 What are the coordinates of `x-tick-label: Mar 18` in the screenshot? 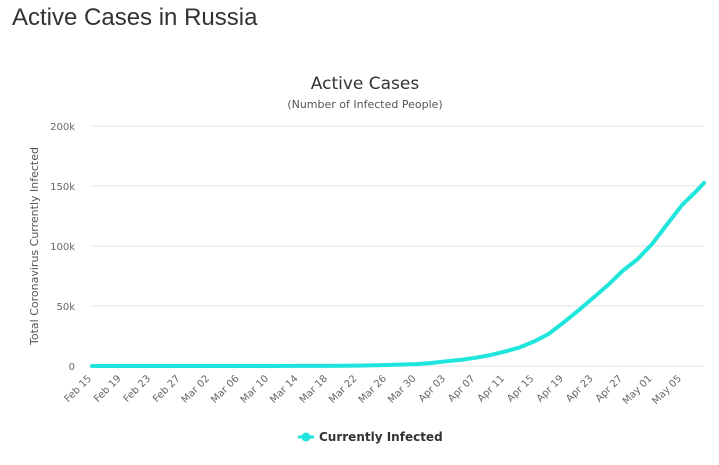 It's located at (314, 389).